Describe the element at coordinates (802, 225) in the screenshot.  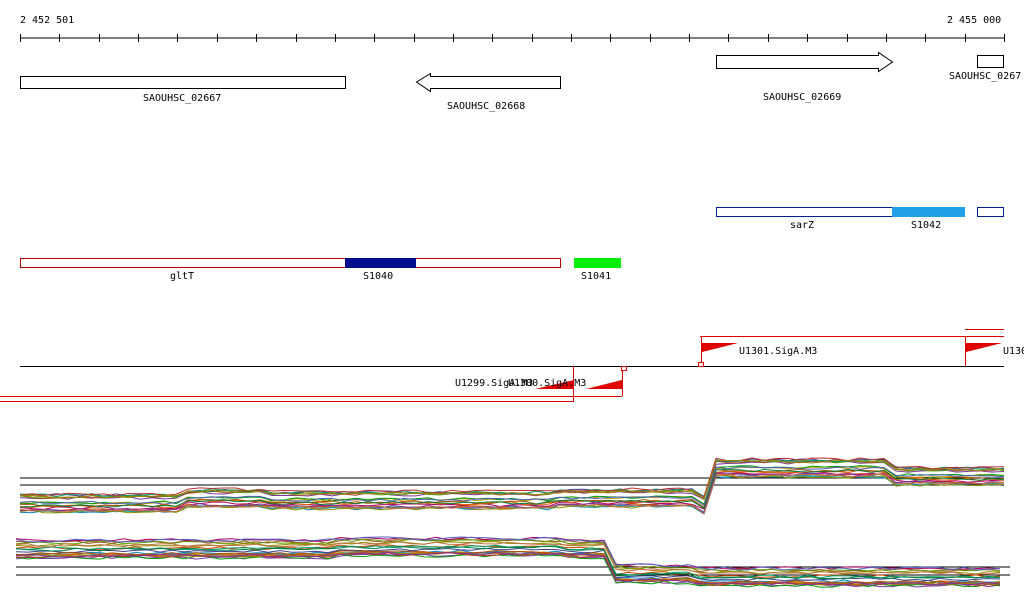
I see `sarz-label: sarZ` at that location.